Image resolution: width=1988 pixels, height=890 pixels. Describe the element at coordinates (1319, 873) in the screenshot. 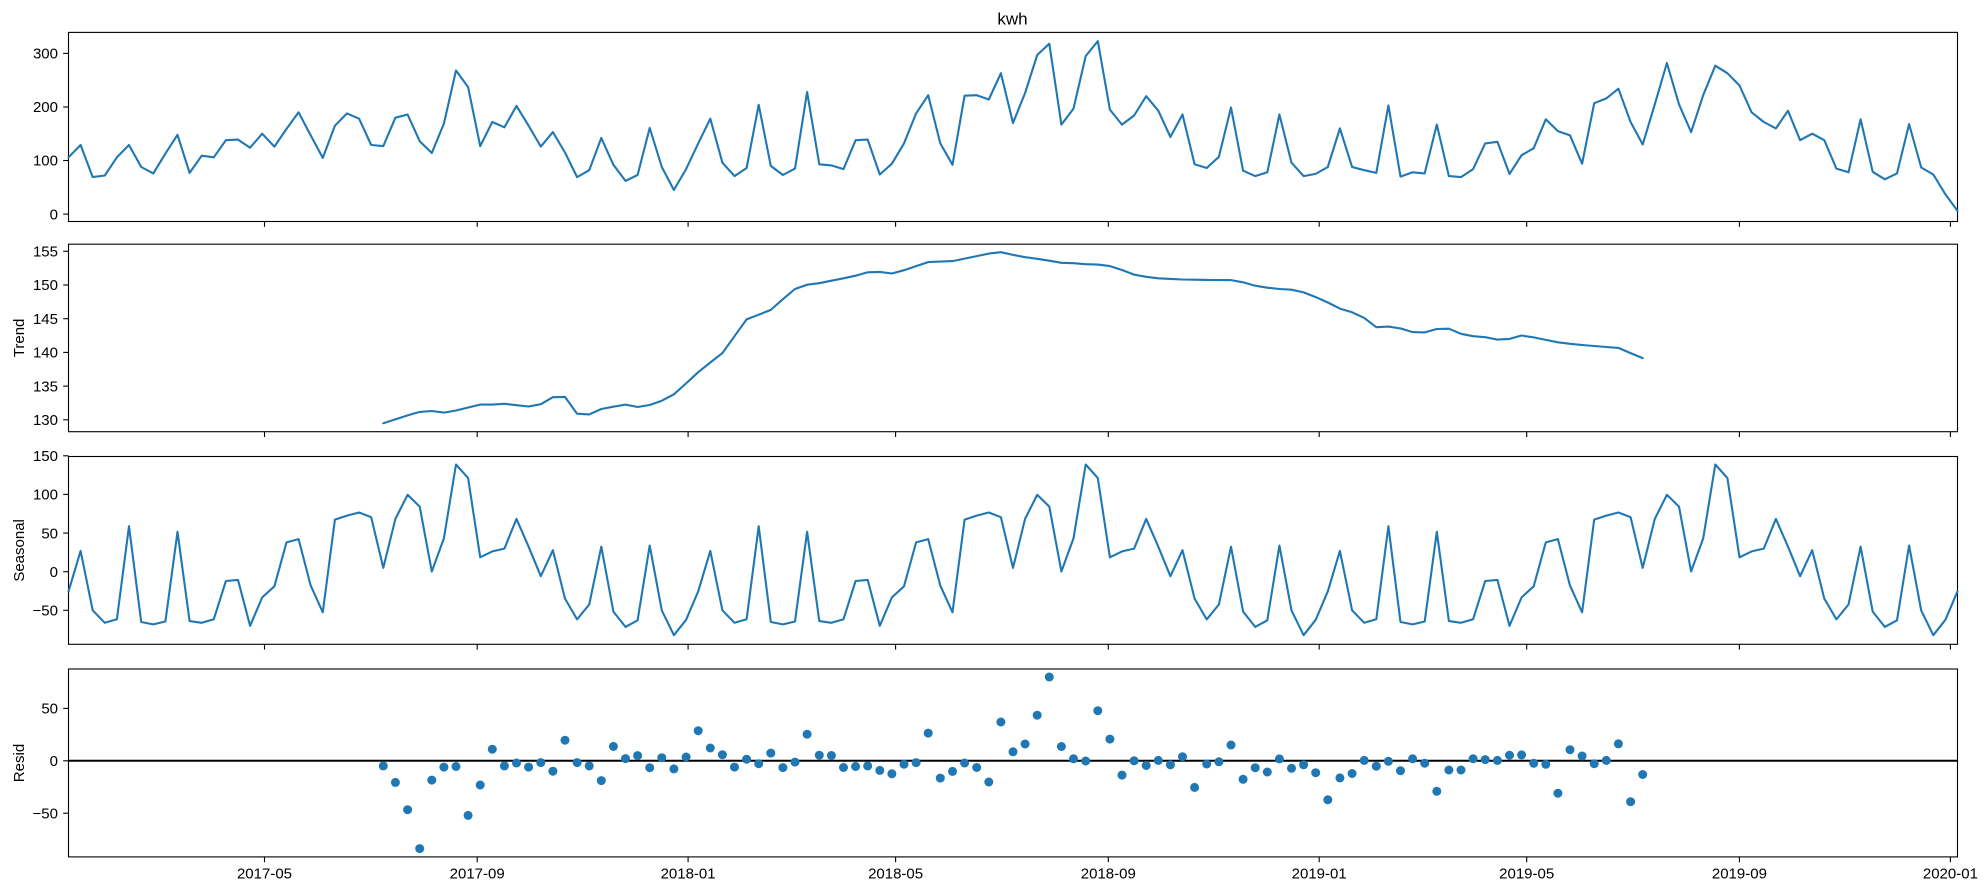

I see `svg-text: 2019-01` at that location.